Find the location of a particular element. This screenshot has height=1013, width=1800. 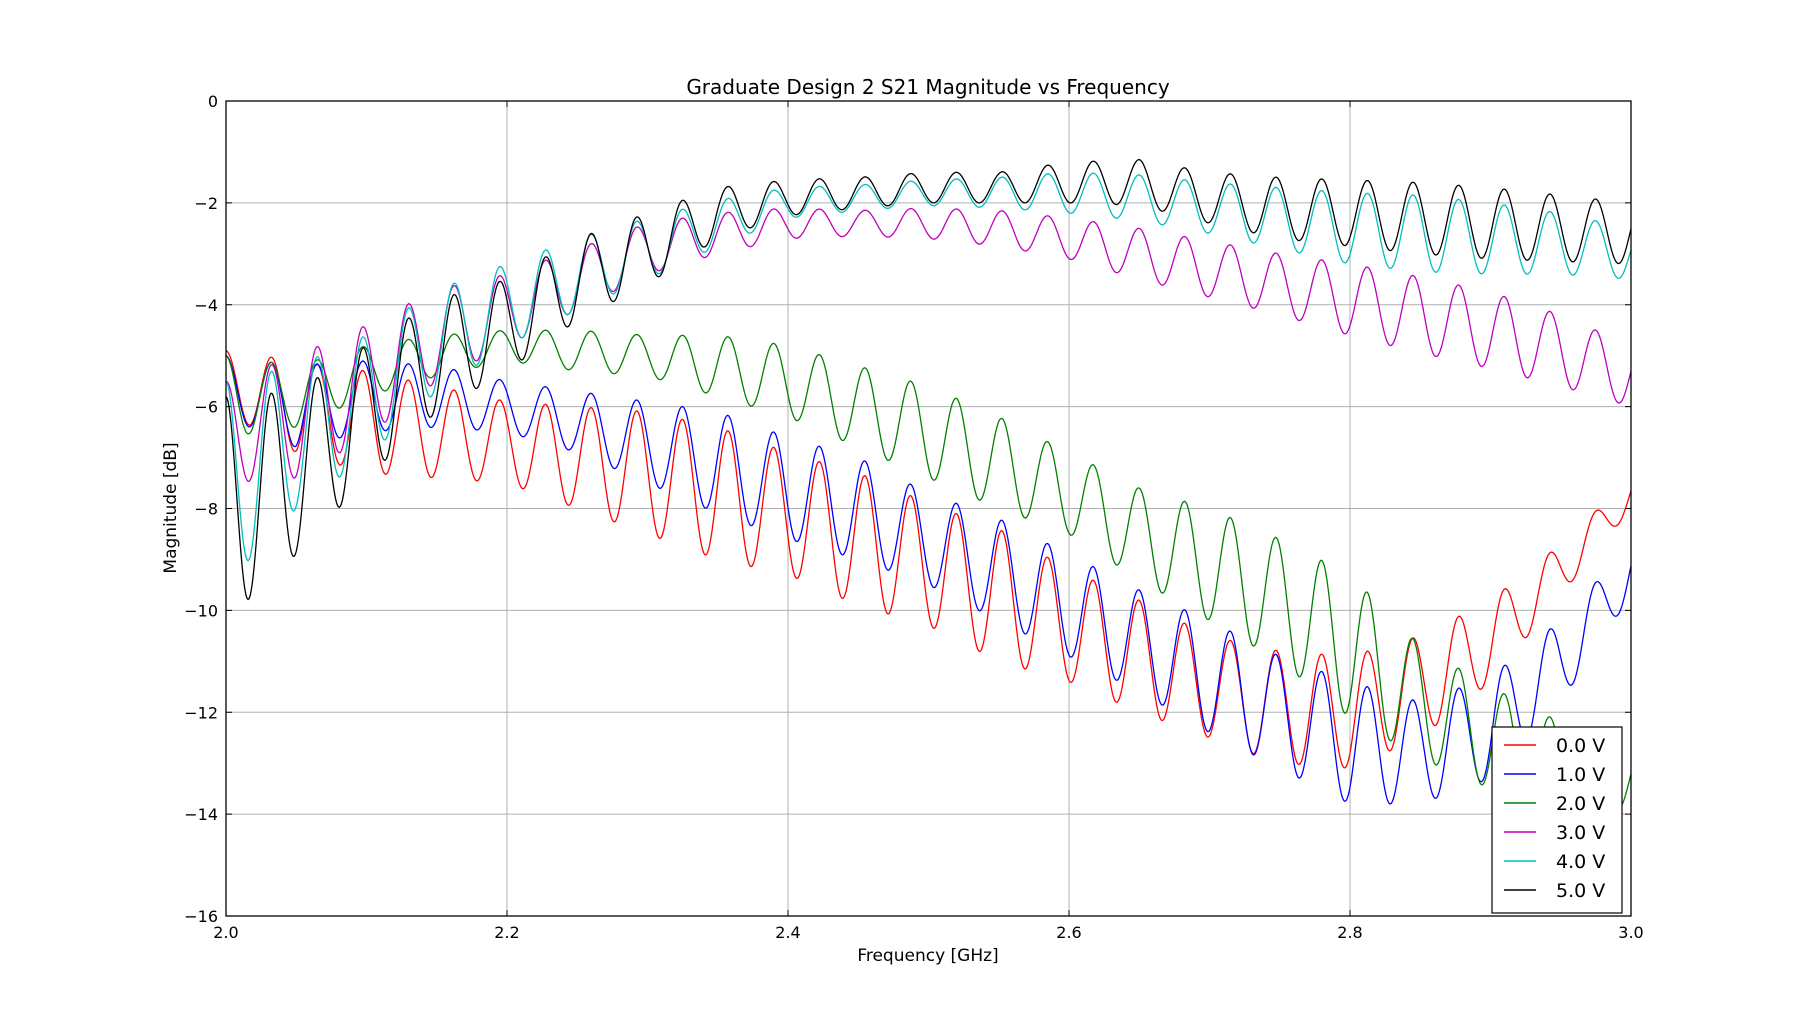

x-tick-label: 2.0 is located at coordinates (225, 932).